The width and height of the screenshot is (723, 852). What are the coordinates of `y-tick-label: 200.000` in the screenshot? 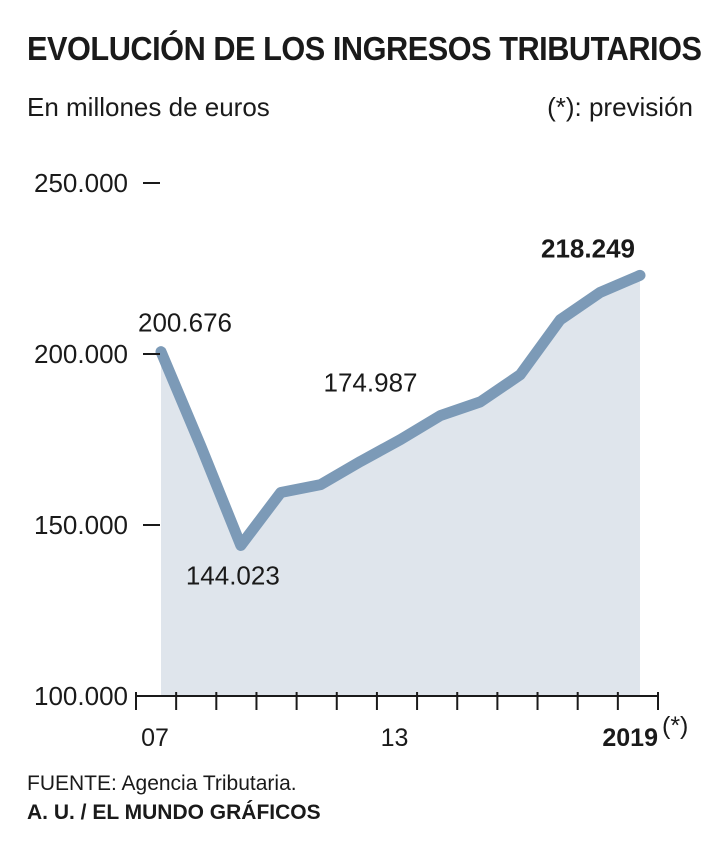 It's located at (81, 354).